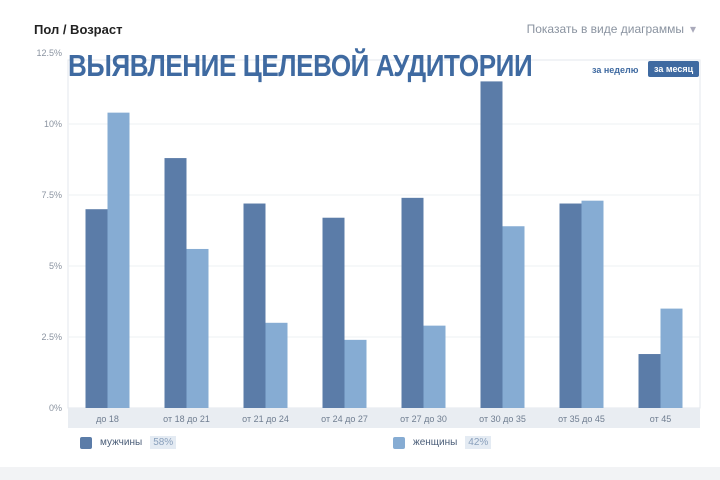 Image resolution: width=720 pixels, height=480 pixels. Describe the element at coordinates (55, 266) in the screenshot. I see `y-tick-label: 5%` at that location.